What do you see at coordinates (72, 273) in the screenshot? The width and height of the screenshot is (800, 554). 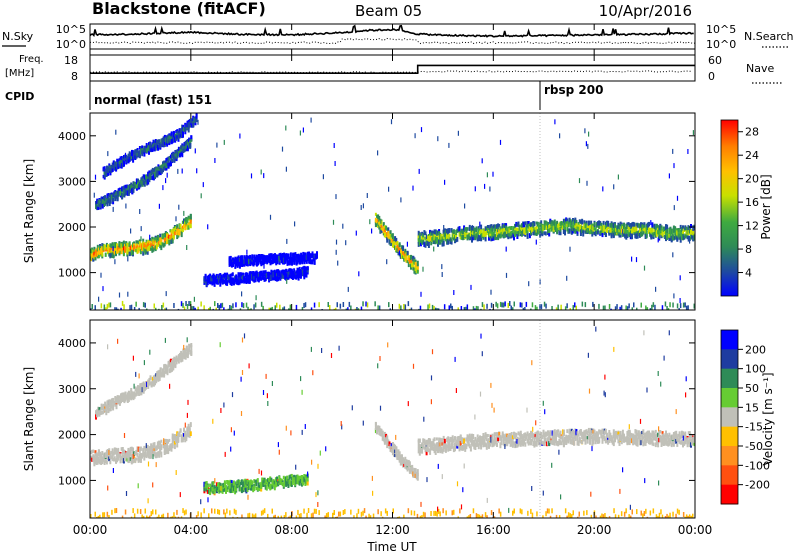 I see `power-y-tick-label: 1000` at bounding box center [72, 273].